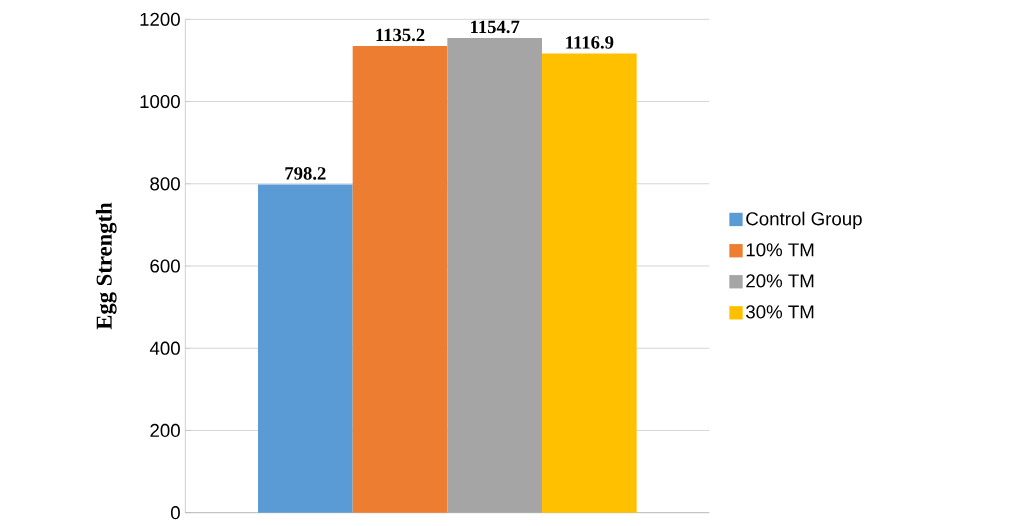 The width and height of the screenshot is (1035, 526). Describe the element at coordinates (165, 184) in the screenshot. I see `y-tick-label: 800` at that location.